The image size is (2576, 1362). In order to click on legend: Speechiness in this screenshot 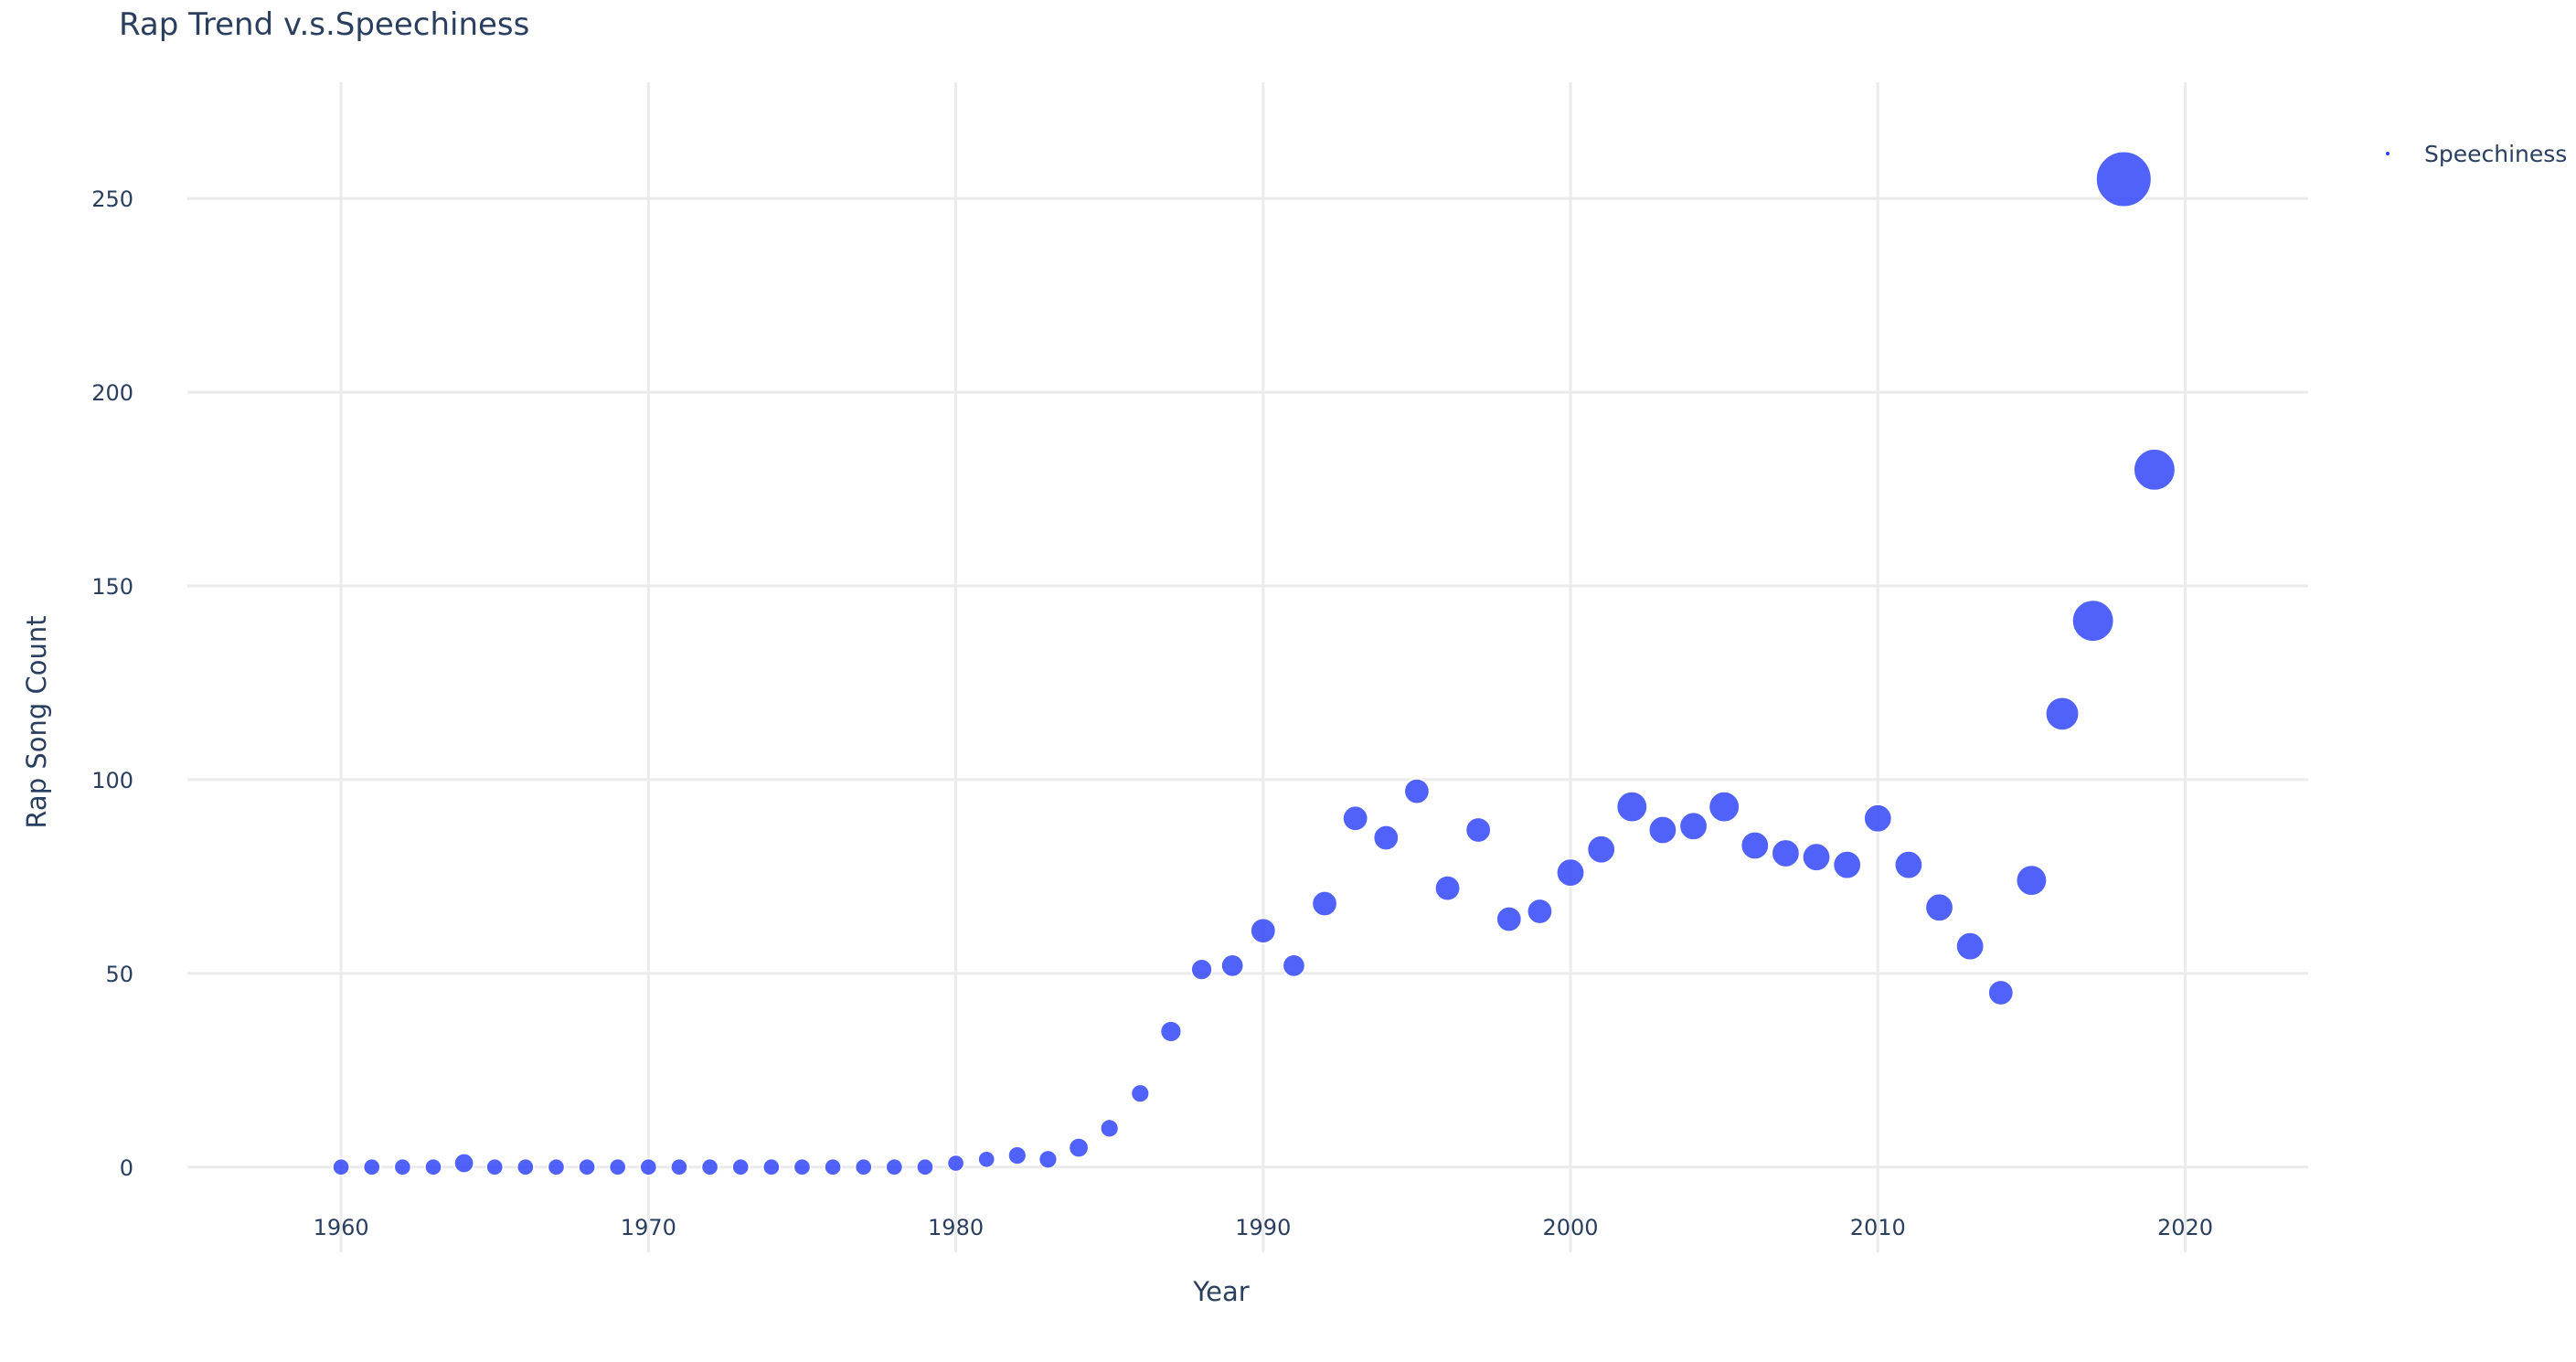, I will do `click(2476, 154)`.